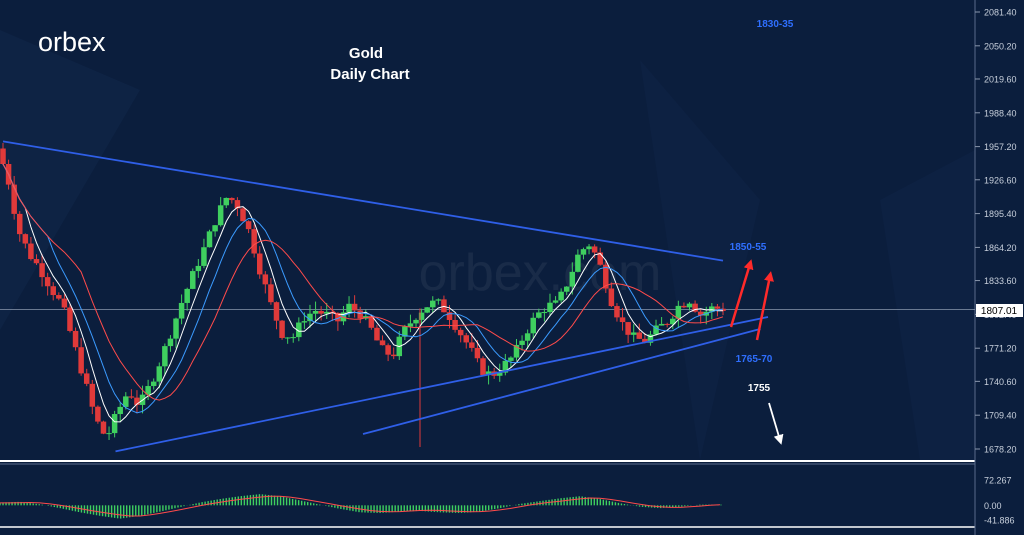 This screenshot has height=535, width=1024. Describe the element at coordinates (540, 273) in the screenshot. I see `watermark: orbex.com` at that location.